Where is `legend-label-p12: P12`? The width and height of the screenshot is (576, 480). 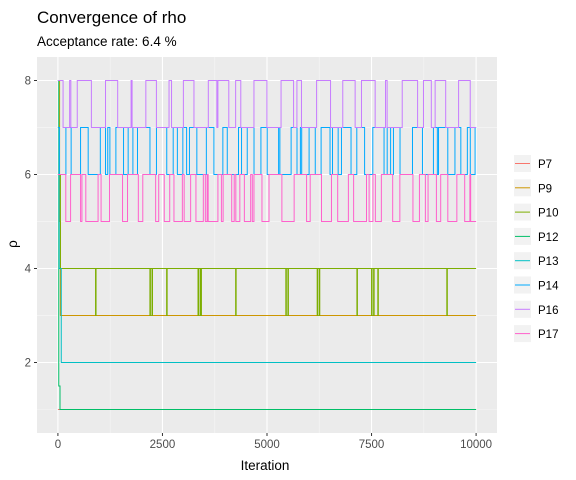
legend-label-p12: P12 is located at coordinates (548, 238).